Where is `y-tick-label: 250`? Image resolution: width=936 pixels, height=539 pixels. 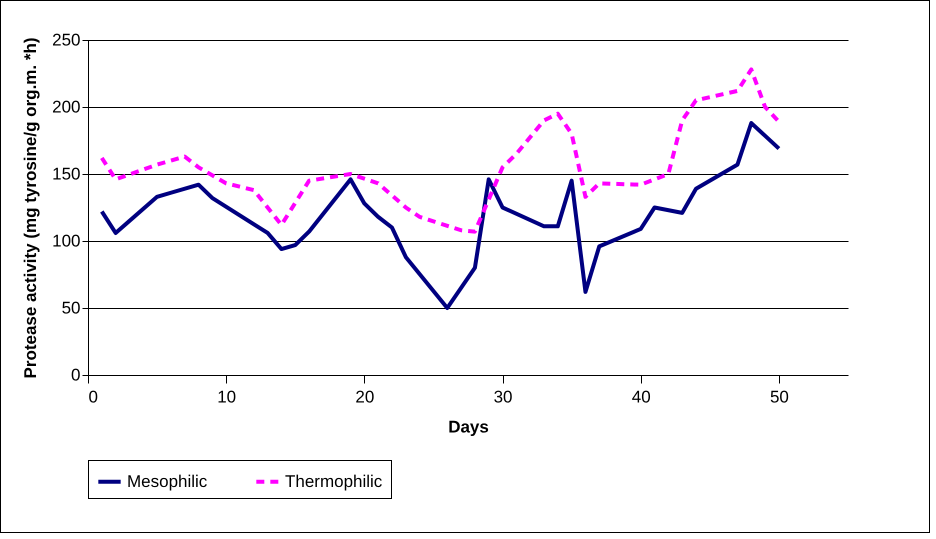
y-tick-label: 250 is located at coordinates (66, 40).